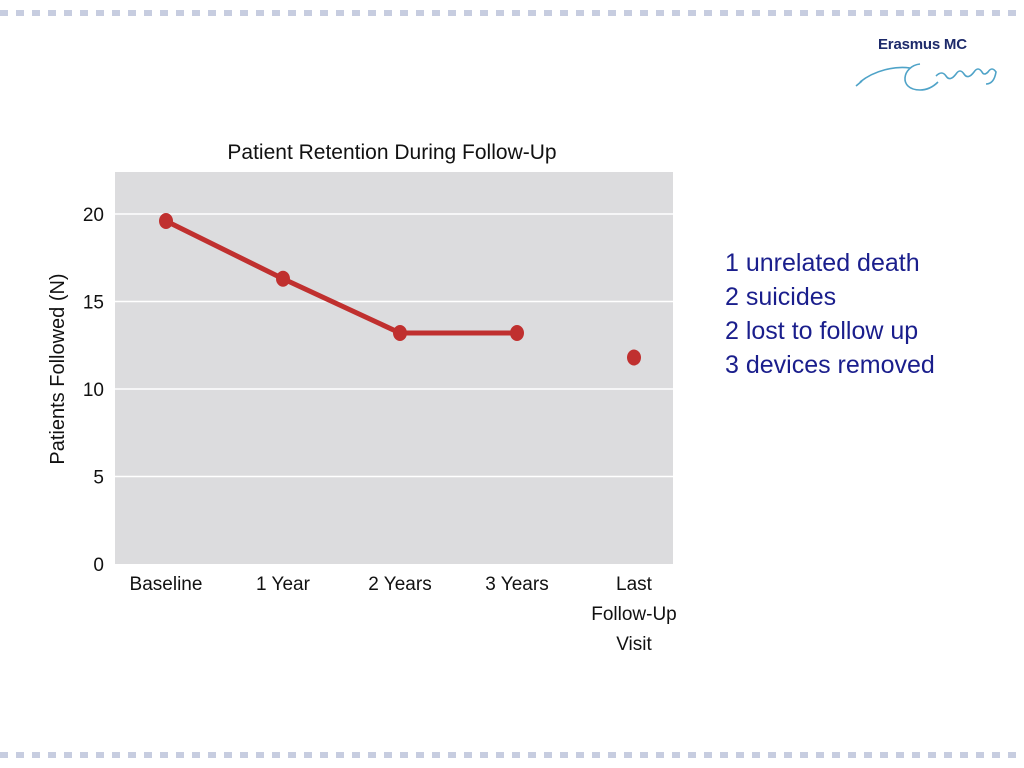 This screenshot has width=1024, height=768. Describe the element at coordinates (634, 584) in the screenshot. I see `x-tick-label: Last` at that location.